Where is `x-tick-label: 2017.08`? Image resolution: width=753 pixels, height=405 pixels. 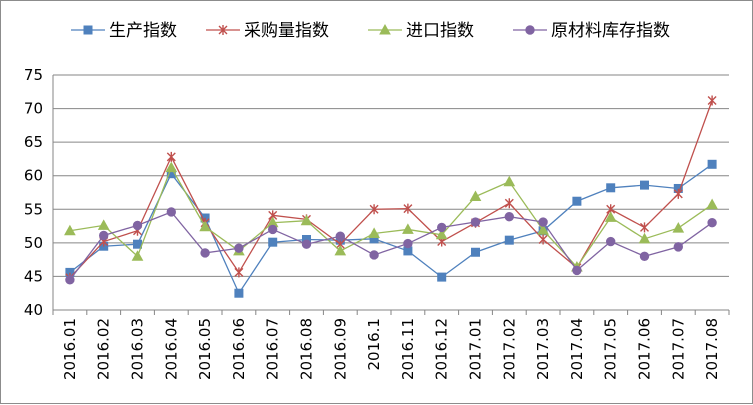
x-tick-label: 2017.08 is located at coordinates (712, 349).